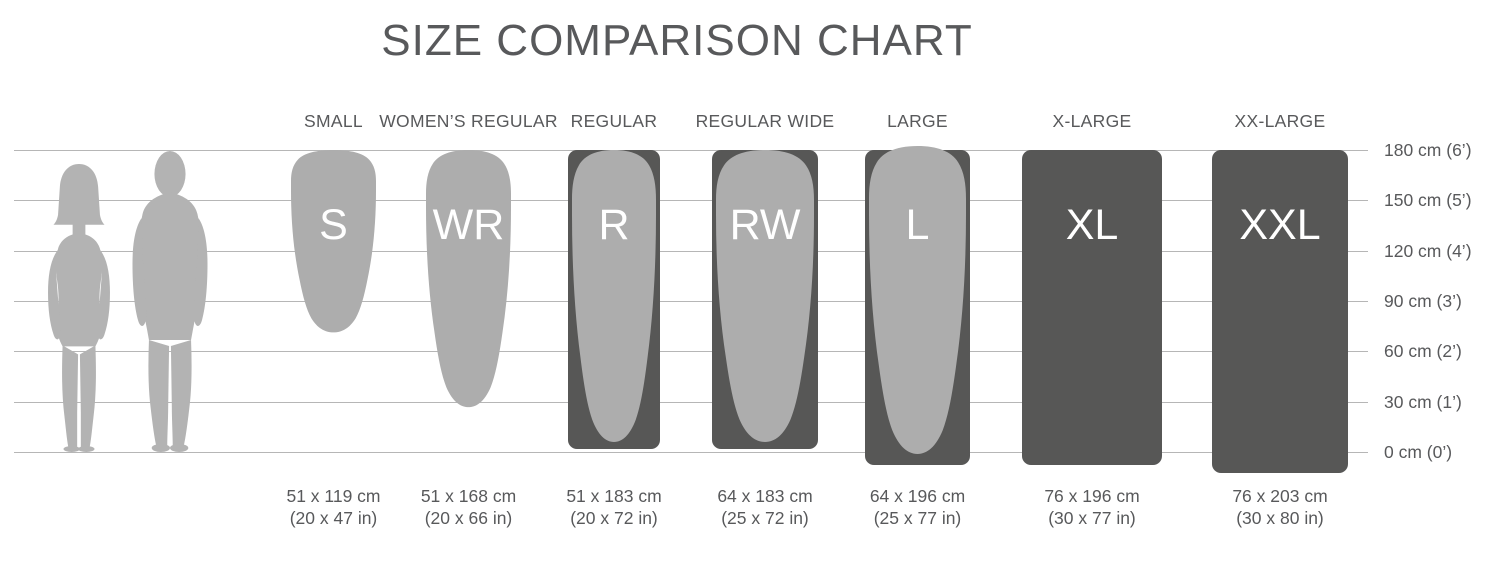 The width and height of the screenshot is (1500, 570). What do you see at coordinates (468, 225) in the screenshot?
I see `pad-code-label-wr: WR` at bounding box center [468, 225].